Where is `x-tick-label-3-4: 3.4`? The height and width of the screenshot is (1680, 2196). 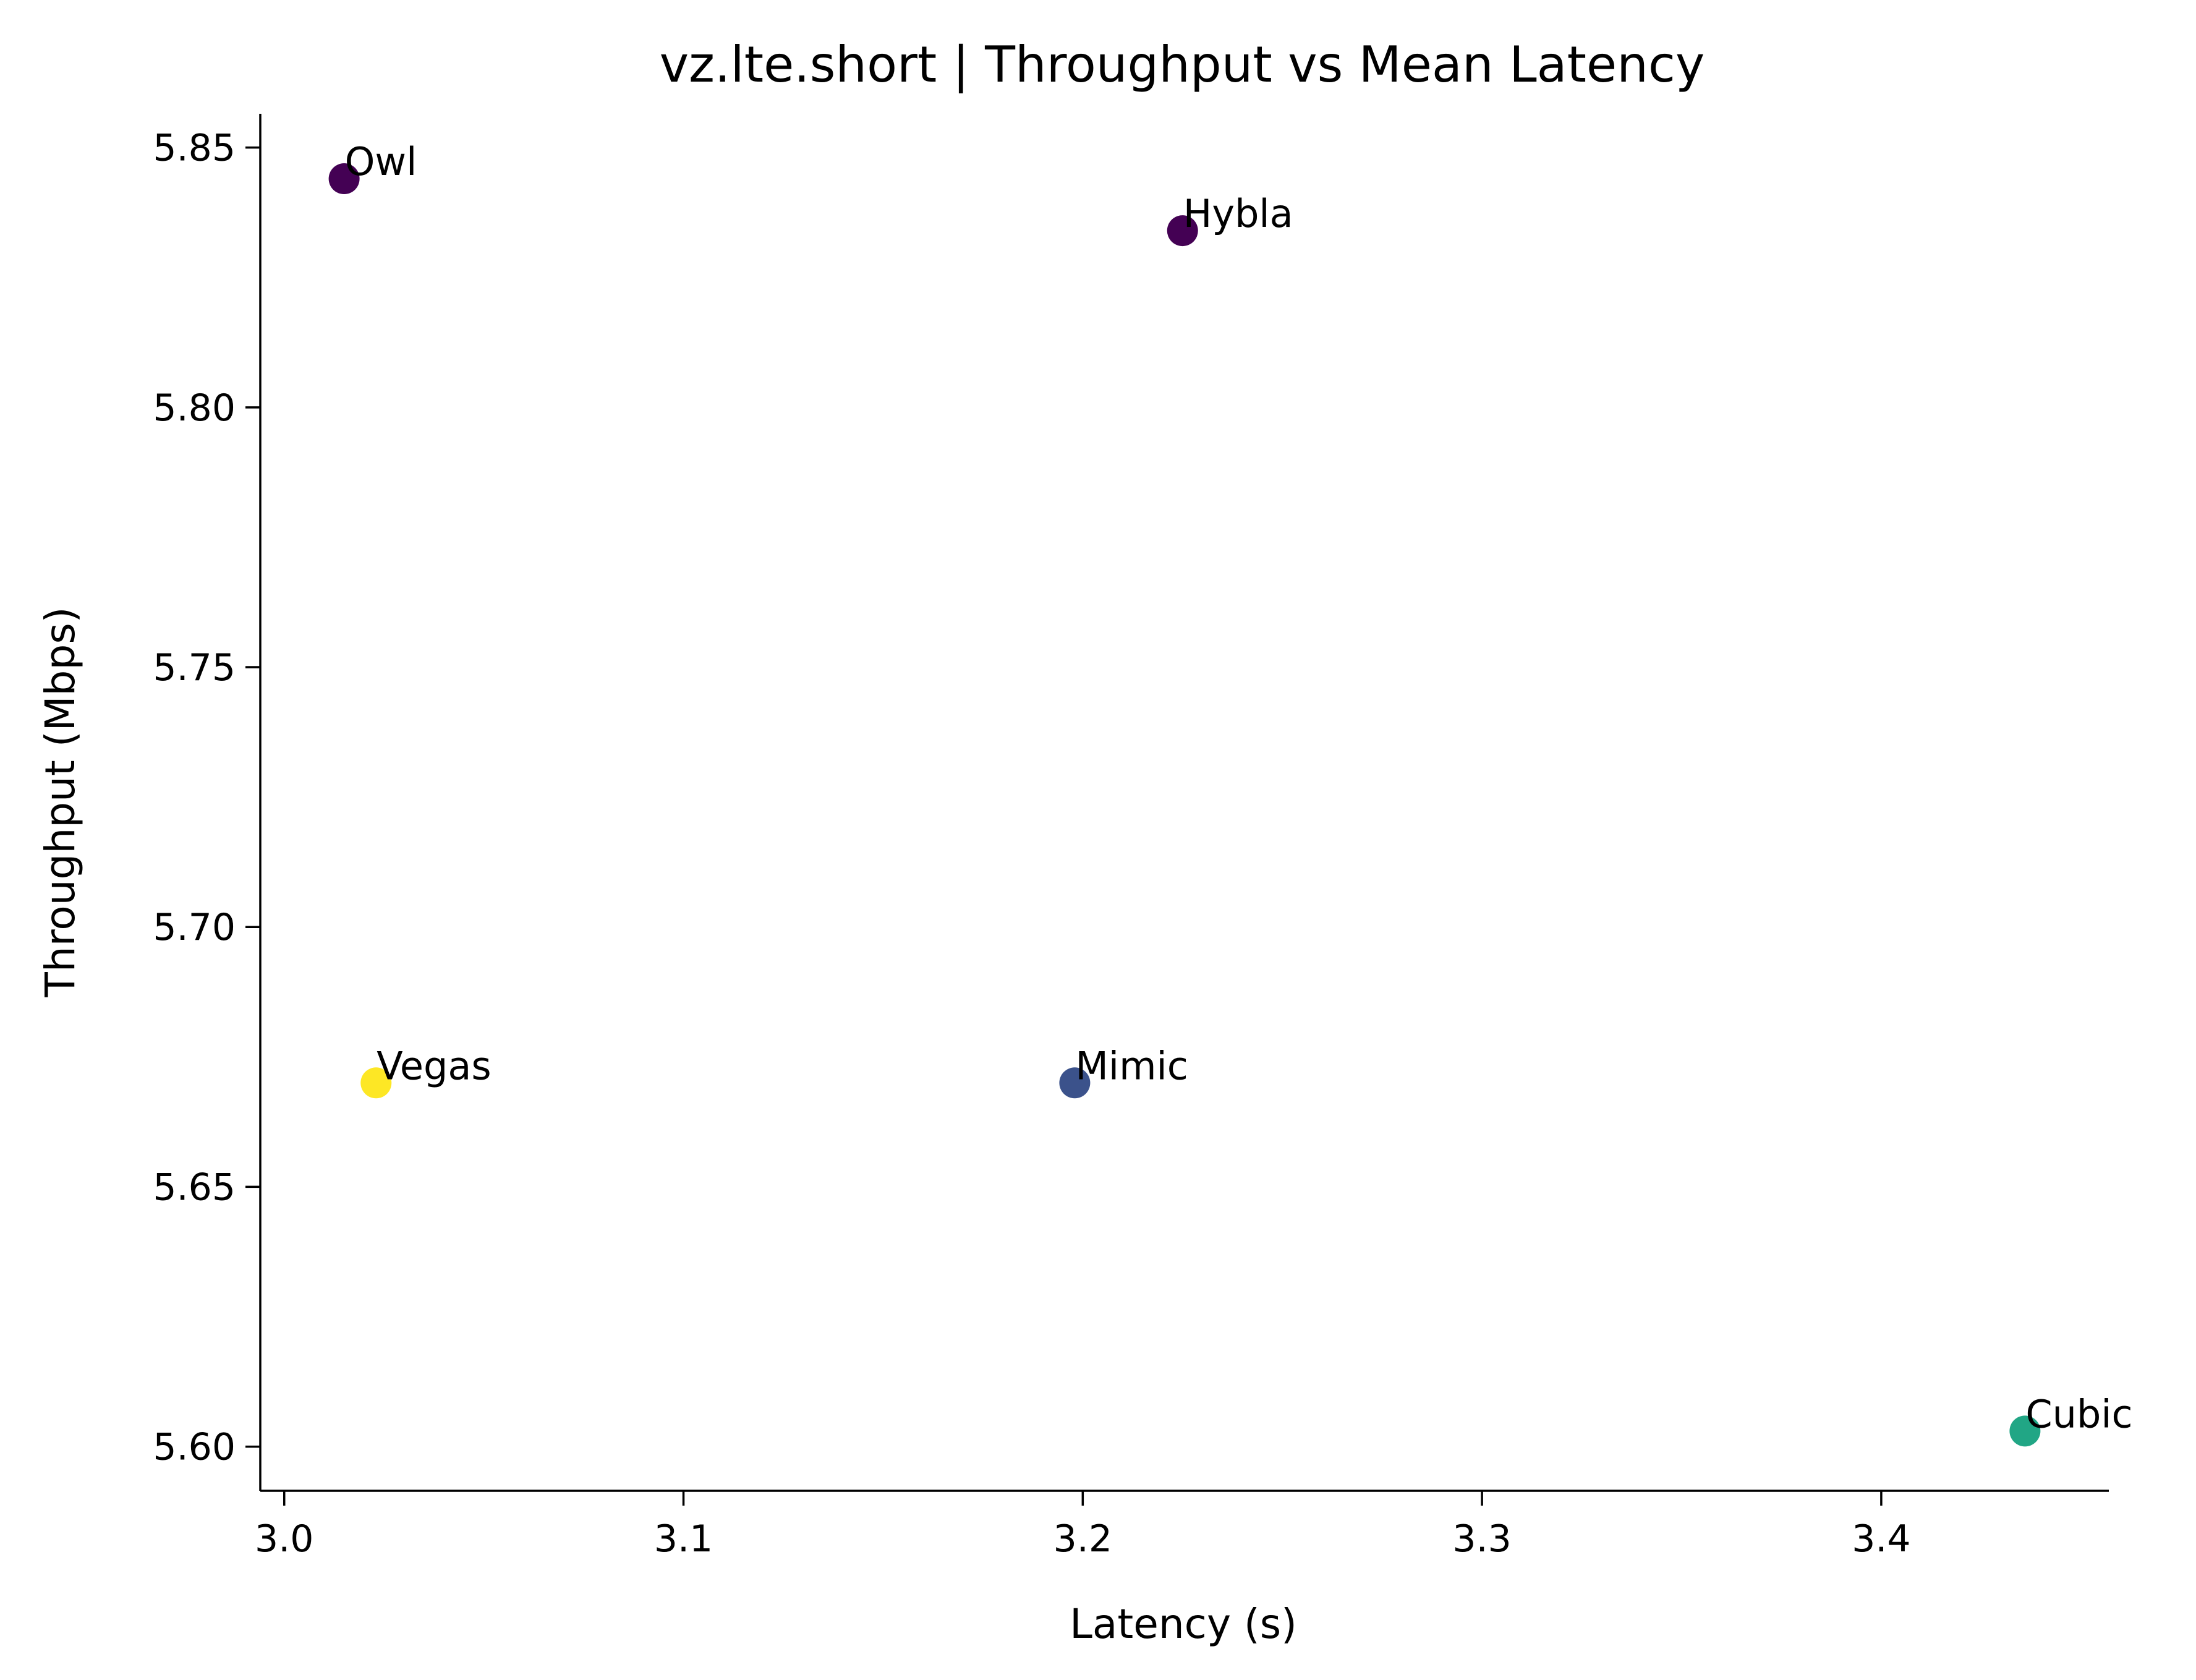
x-tick-label-3-4: 3.4 is located at coordinates (1881, 1539).